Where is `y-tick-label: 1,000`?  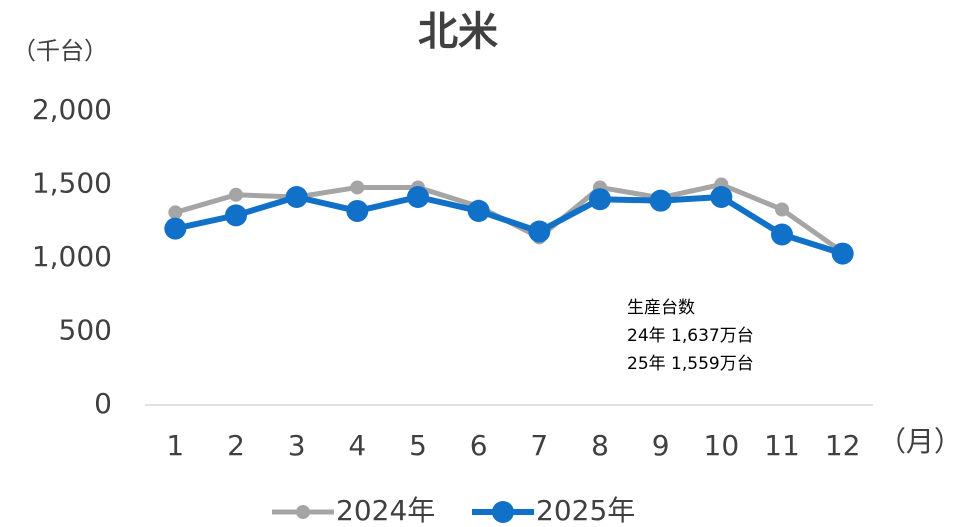
y-tick-label: 1,000 is located at coordinates (72, 256).